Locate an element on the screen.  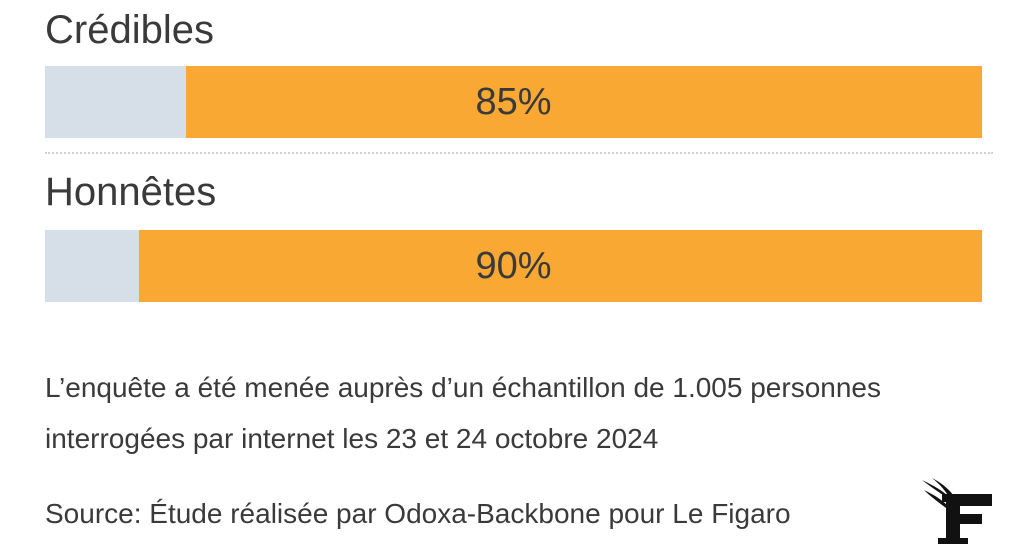
category-label: Honnêtes is located at coordinates (131, 192).